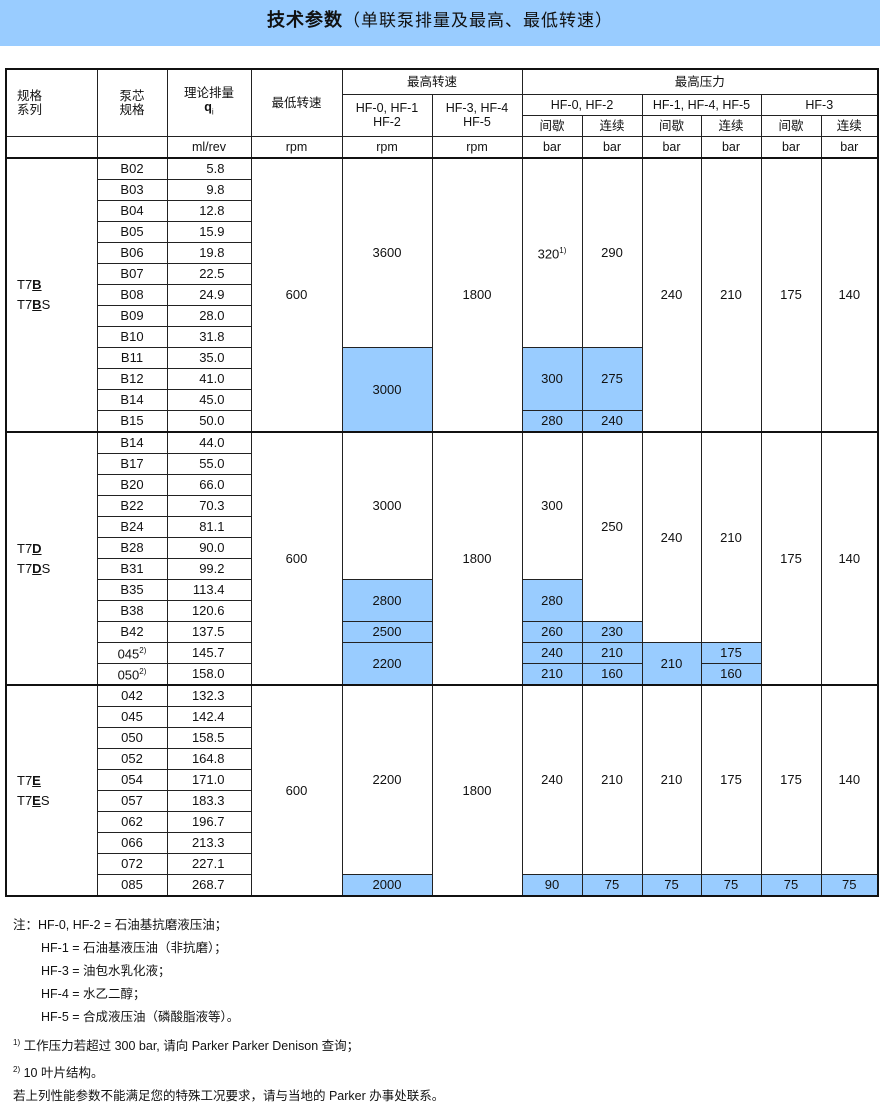 This screenshot has width=880, height=1108. I want to click on displacement-cell: 44.0, so click(209, 442).